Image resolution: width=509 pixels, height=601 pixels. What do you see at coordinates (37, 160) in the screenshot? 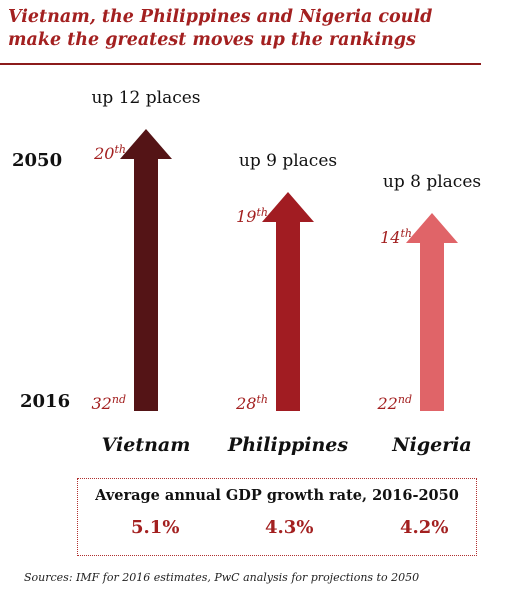
I see `year-label-2050: 2050` at bounding box center [37, 160].